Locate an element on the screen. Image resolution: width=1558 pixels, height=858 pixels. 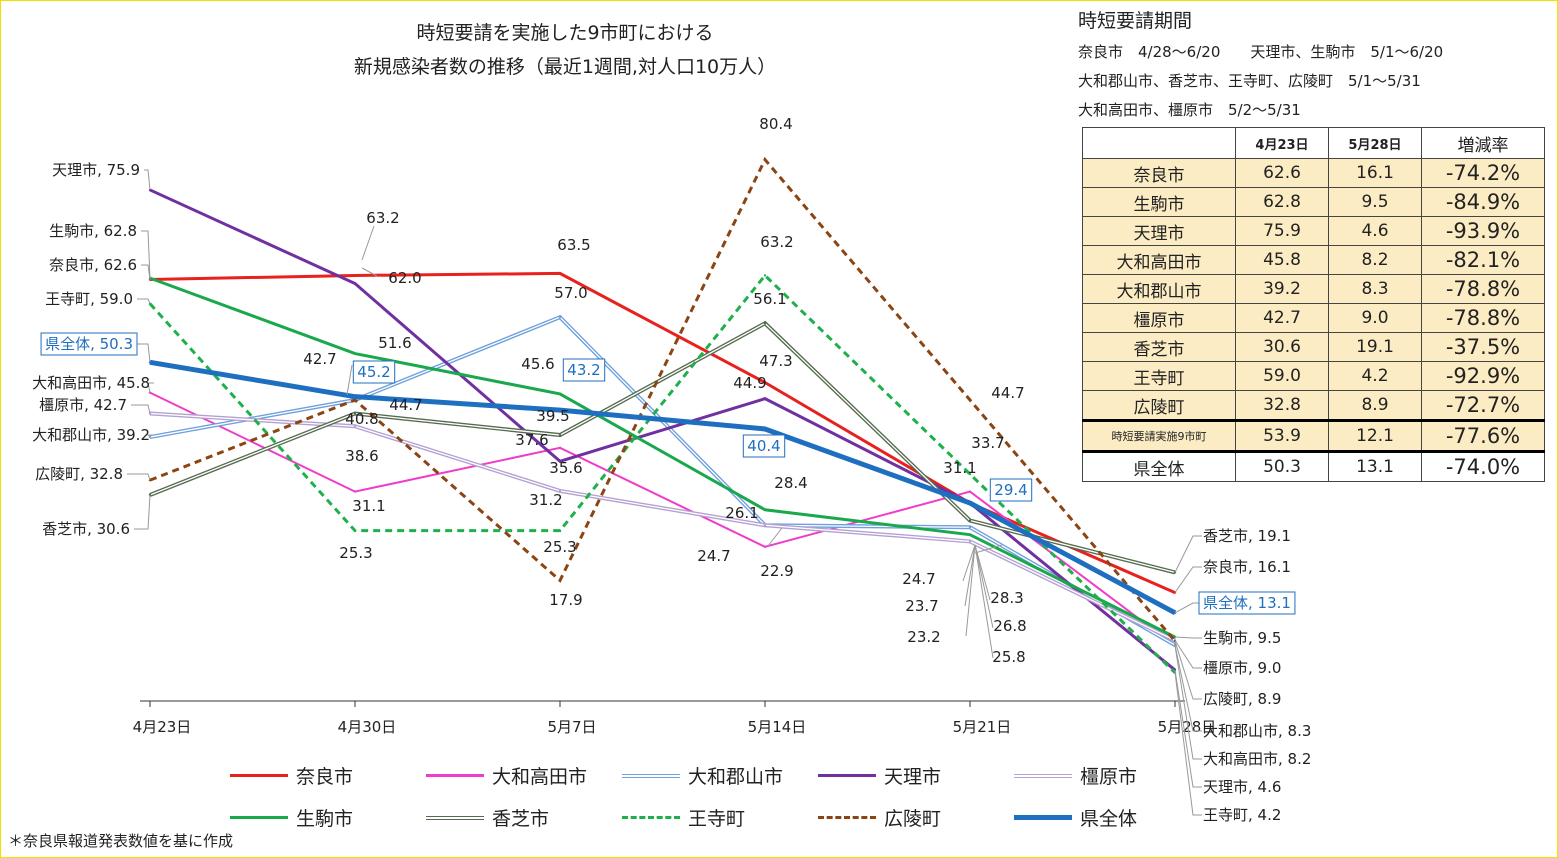
table-row: 橿原市 42.7 9.0 -78.8% is located at coordinates (1313, 318).